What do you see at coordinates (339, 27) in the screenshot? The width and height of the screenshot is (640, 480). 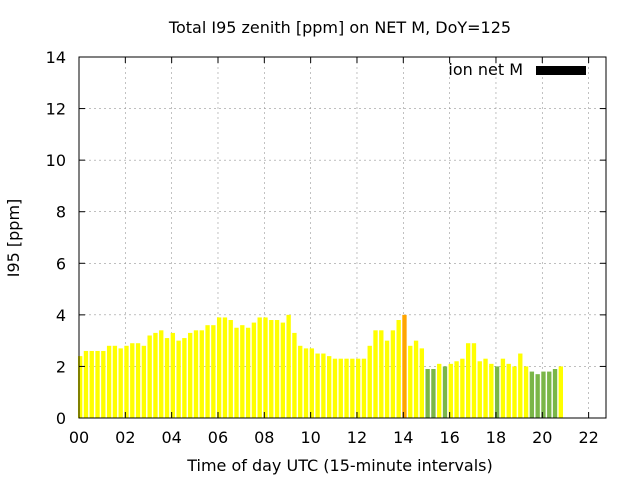 I see `chart-title: Total I95 zenith [ppm] on NET M, DoY=125` at bounding box center [339, 27].